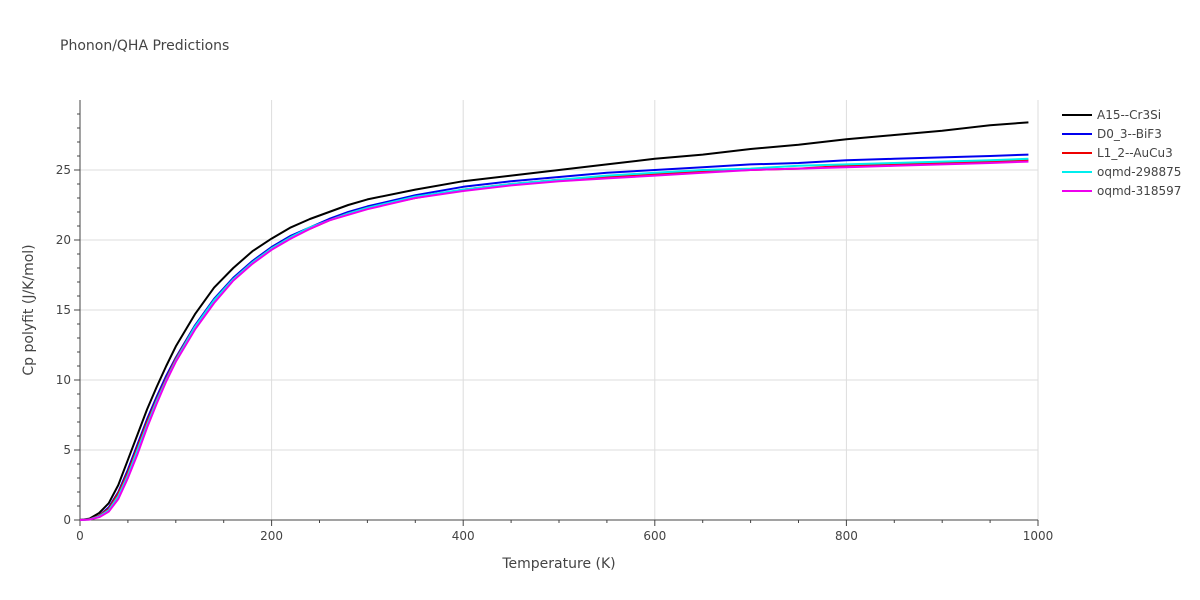 The width and height of the screenshot is (1200, 600). What do you see at coordinates (63, 310) in the screenshot?
I see `y-tick-label: 15` at bounding box center [63, 310].